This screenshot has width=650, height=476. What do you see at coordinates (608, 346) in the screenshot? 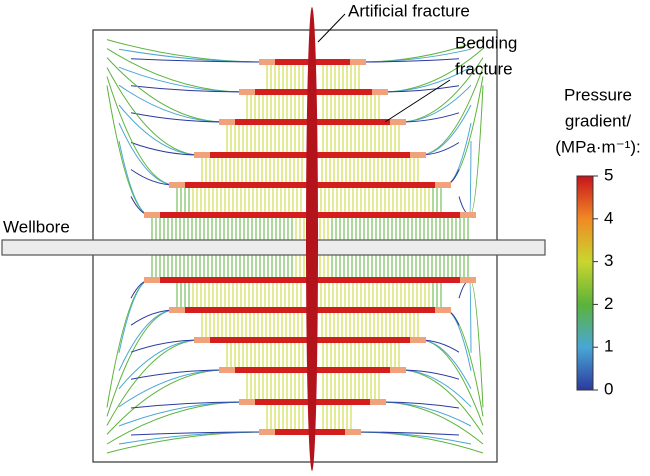
I see `tick-label: 1` at bounding box center [608, 346].